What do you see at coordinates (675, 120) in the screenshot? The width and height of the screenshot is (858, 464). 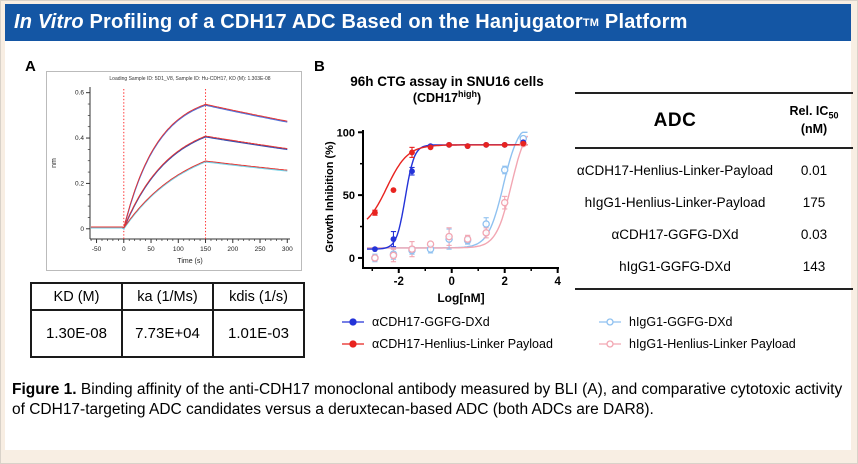 I see `ic50-header-adc: ADC` at bounding box center [675, 120].